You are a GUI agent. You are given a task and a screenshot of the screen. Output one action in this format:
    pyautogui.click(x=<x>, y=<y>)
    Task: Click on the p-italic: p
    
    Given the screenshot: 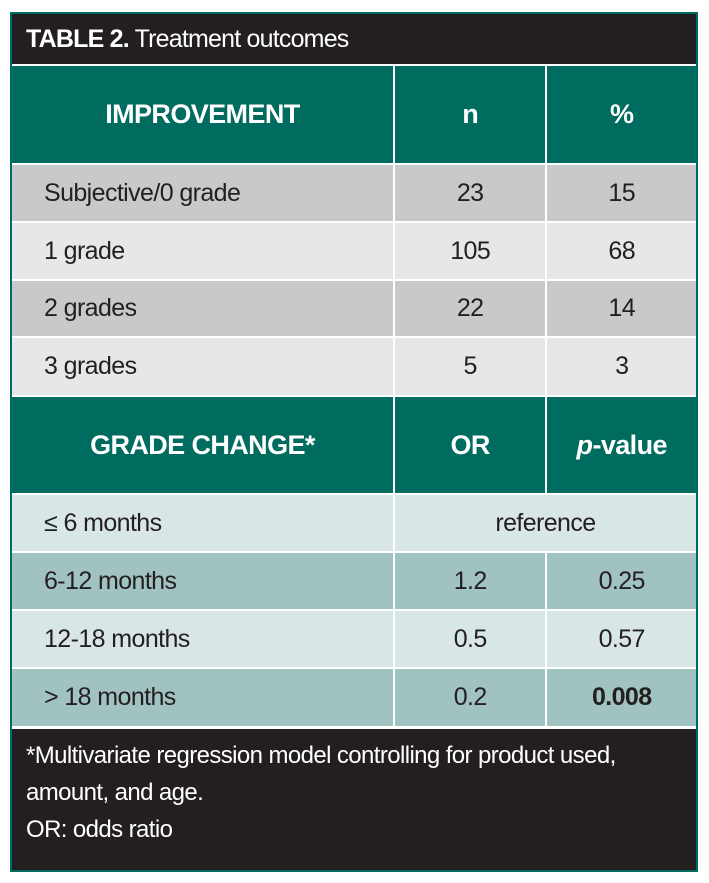 What is the action you would take?
    pyautogui.click(x=585, y=444)
    